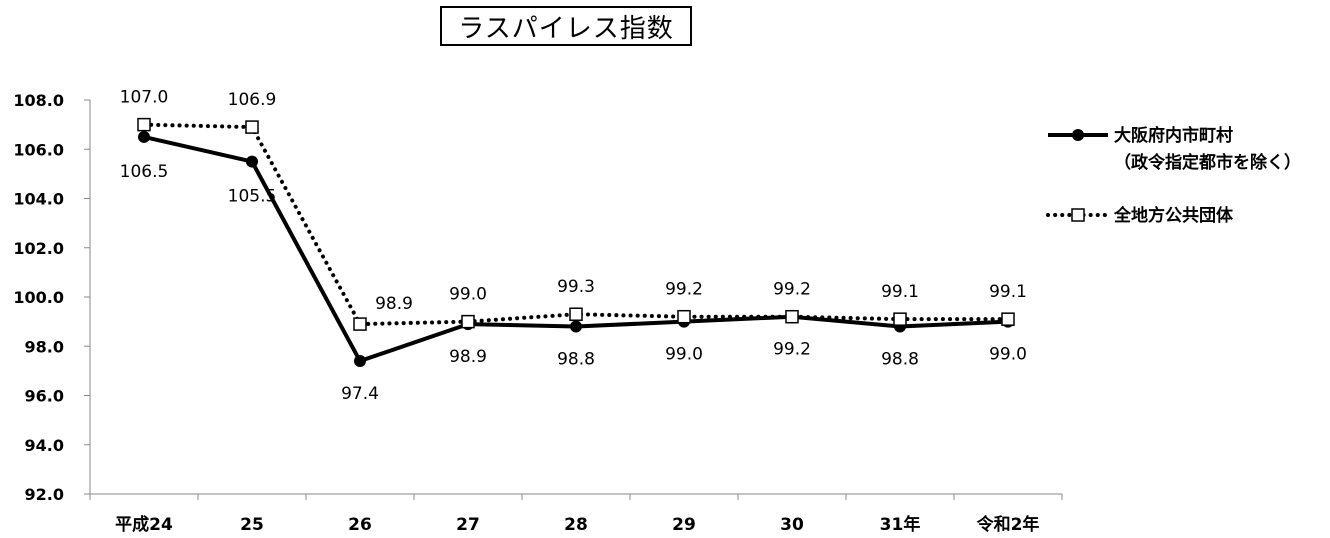  What do you see at coordinates (900, 524) in the screenshot?
I see `x-tick-label: 31年` at bounding box center [900, 524].